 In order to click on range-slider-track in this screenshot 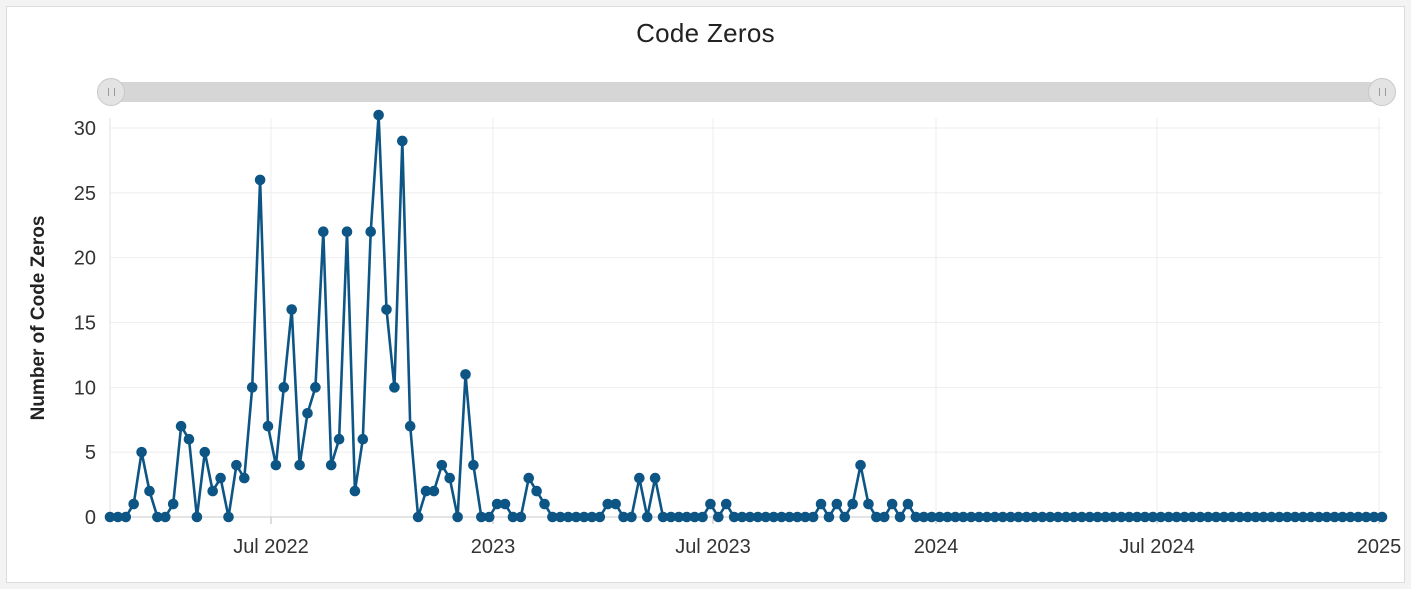, I will do `click(746, 92)`.